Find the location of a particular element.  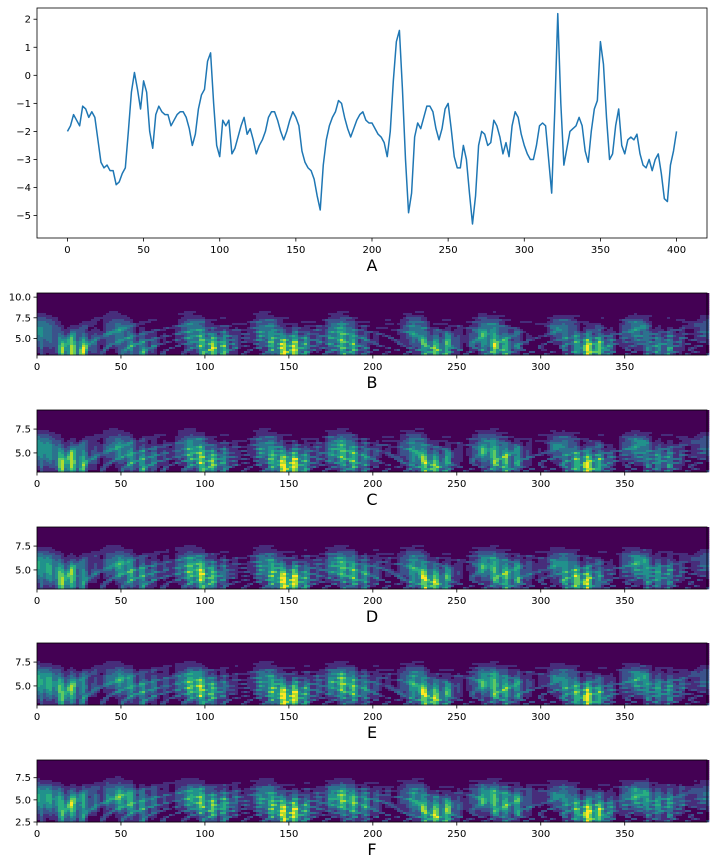

y-tick-label: 1 is located at coordinates (28, 48).